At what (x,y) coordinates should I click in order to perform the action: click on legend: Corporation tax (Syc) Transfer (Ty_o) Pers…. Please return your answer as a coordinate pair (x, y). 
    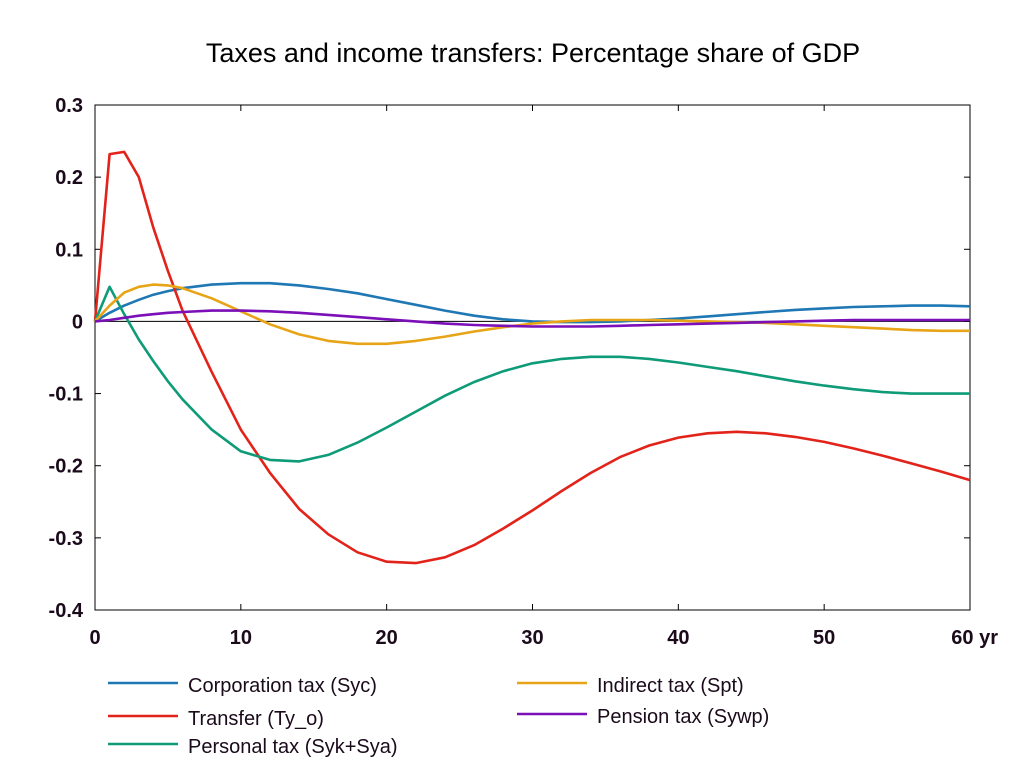
    Looking at the image, I should click on (438, 716).